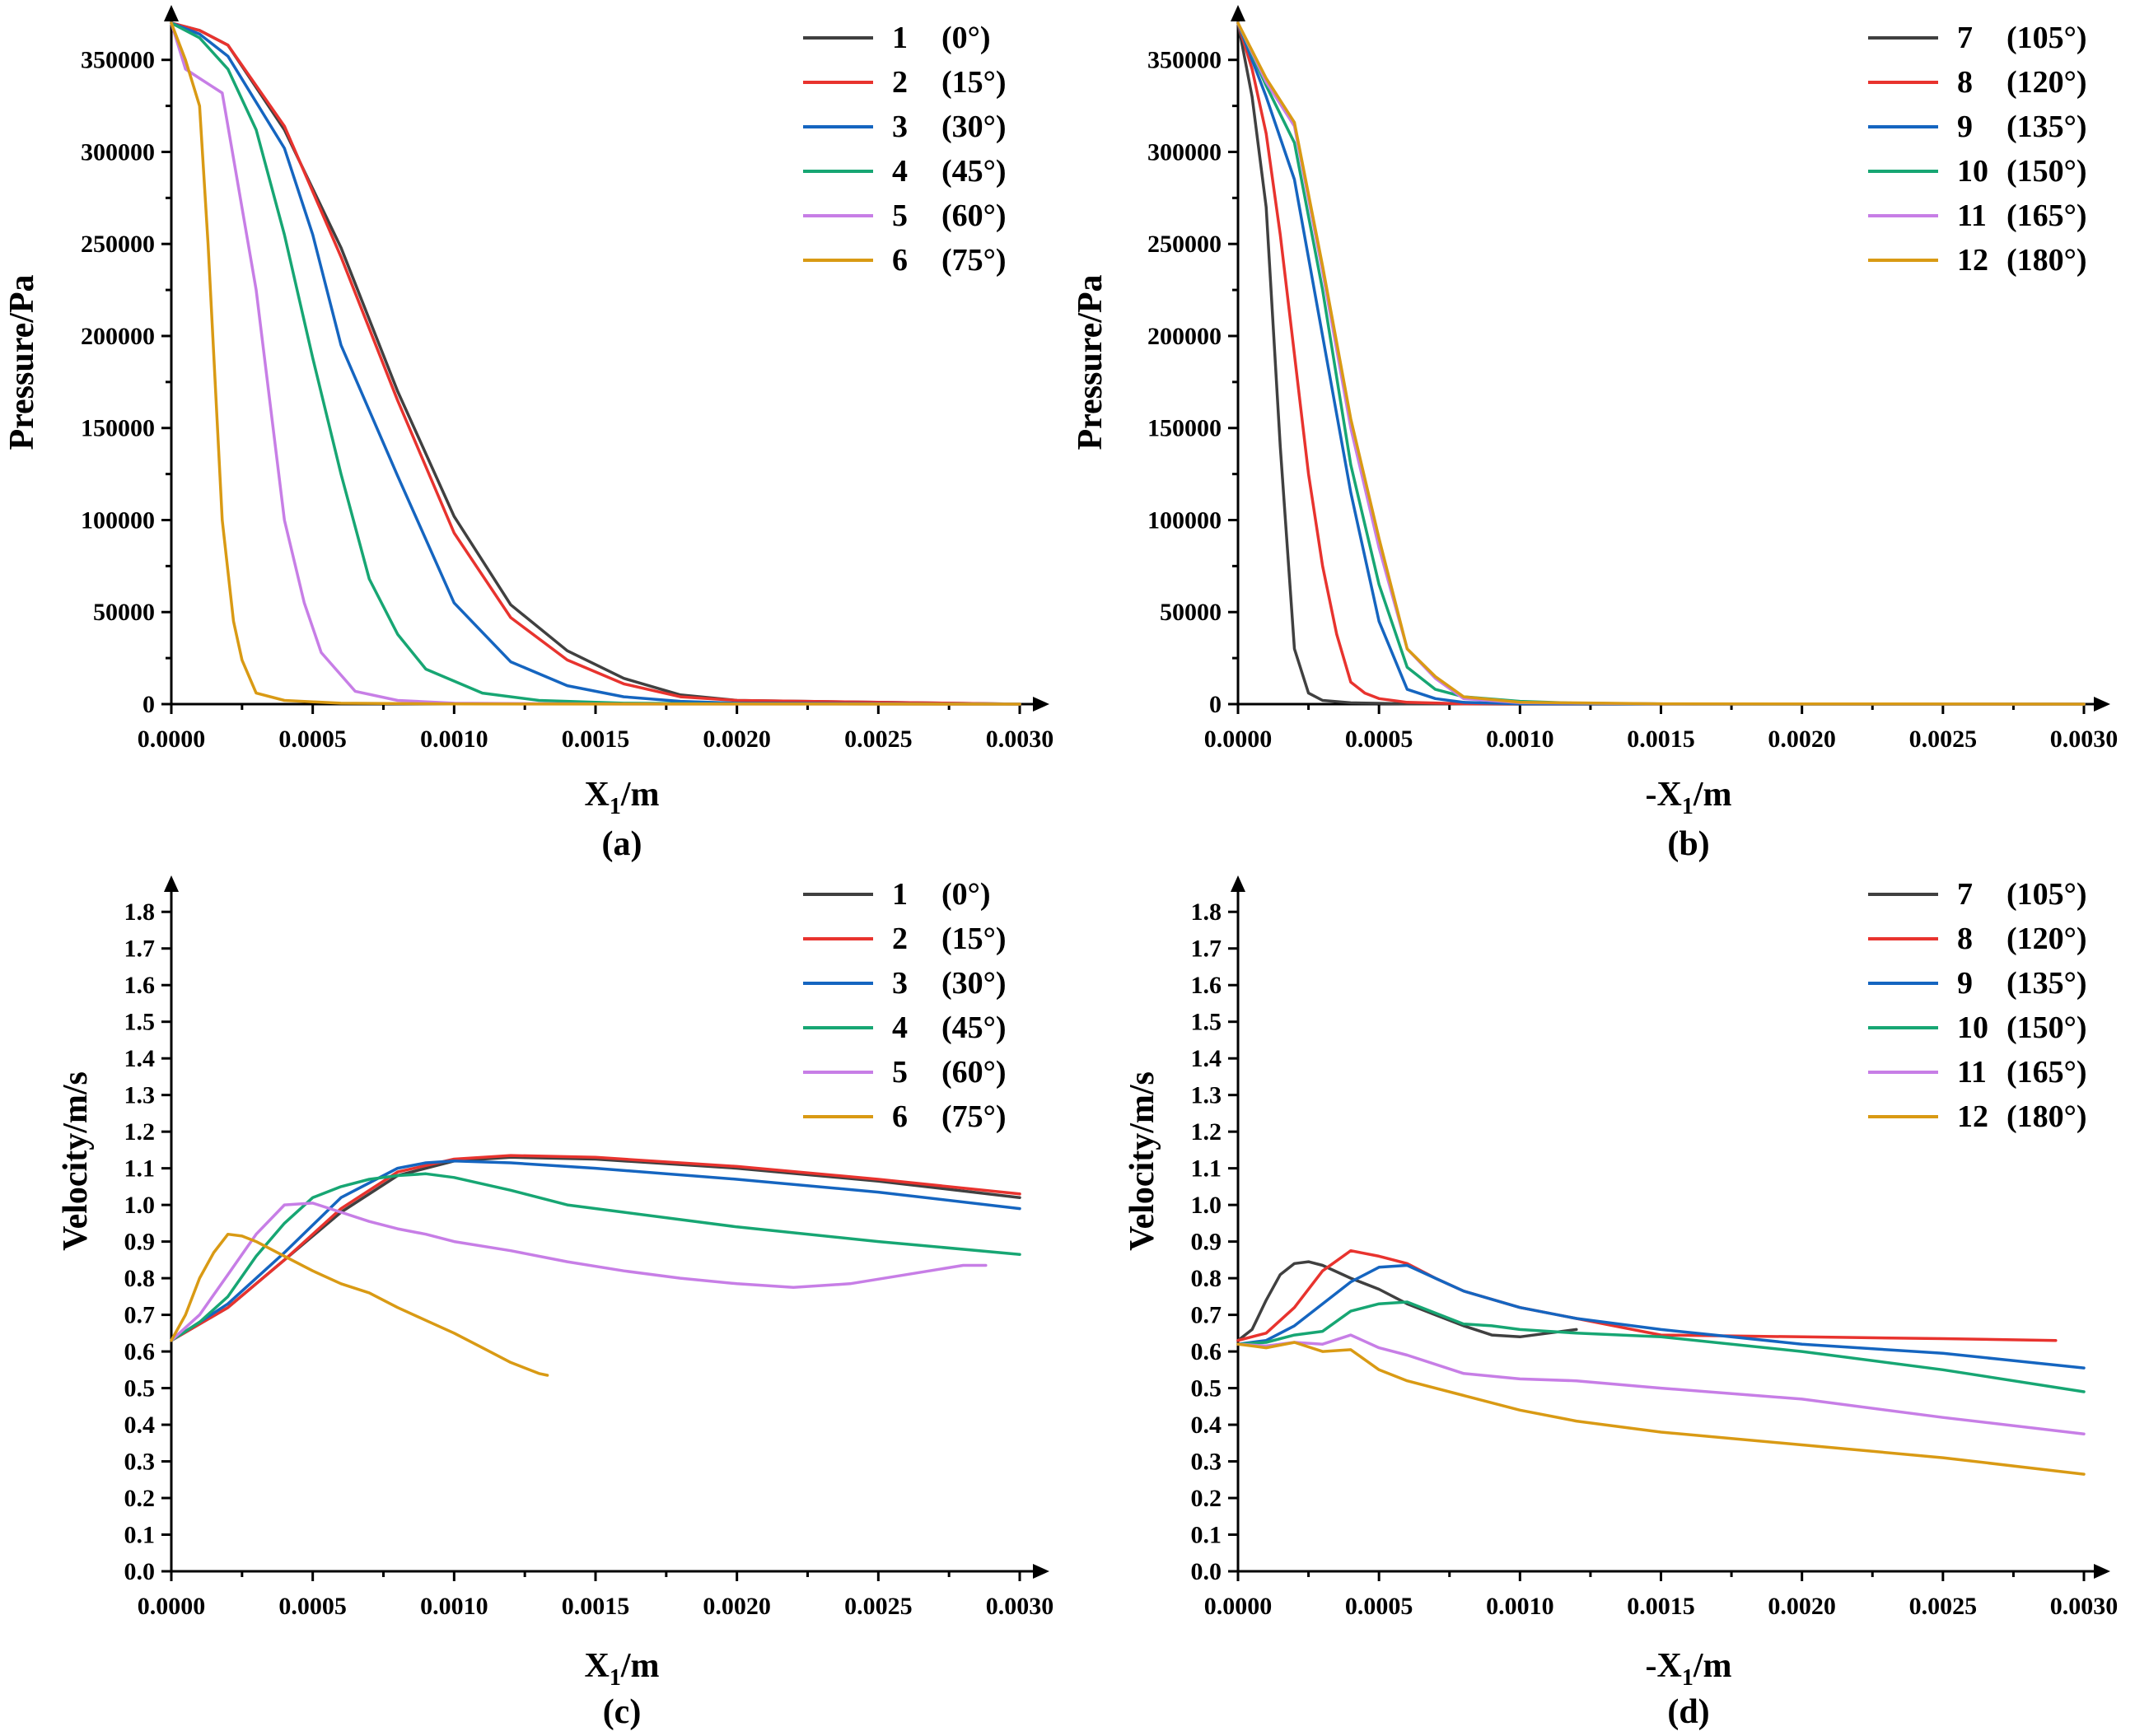  Describe the element at coordinates (1206, 1022) in the screenshot. I see `y-tick-label: 1.5` at that location.